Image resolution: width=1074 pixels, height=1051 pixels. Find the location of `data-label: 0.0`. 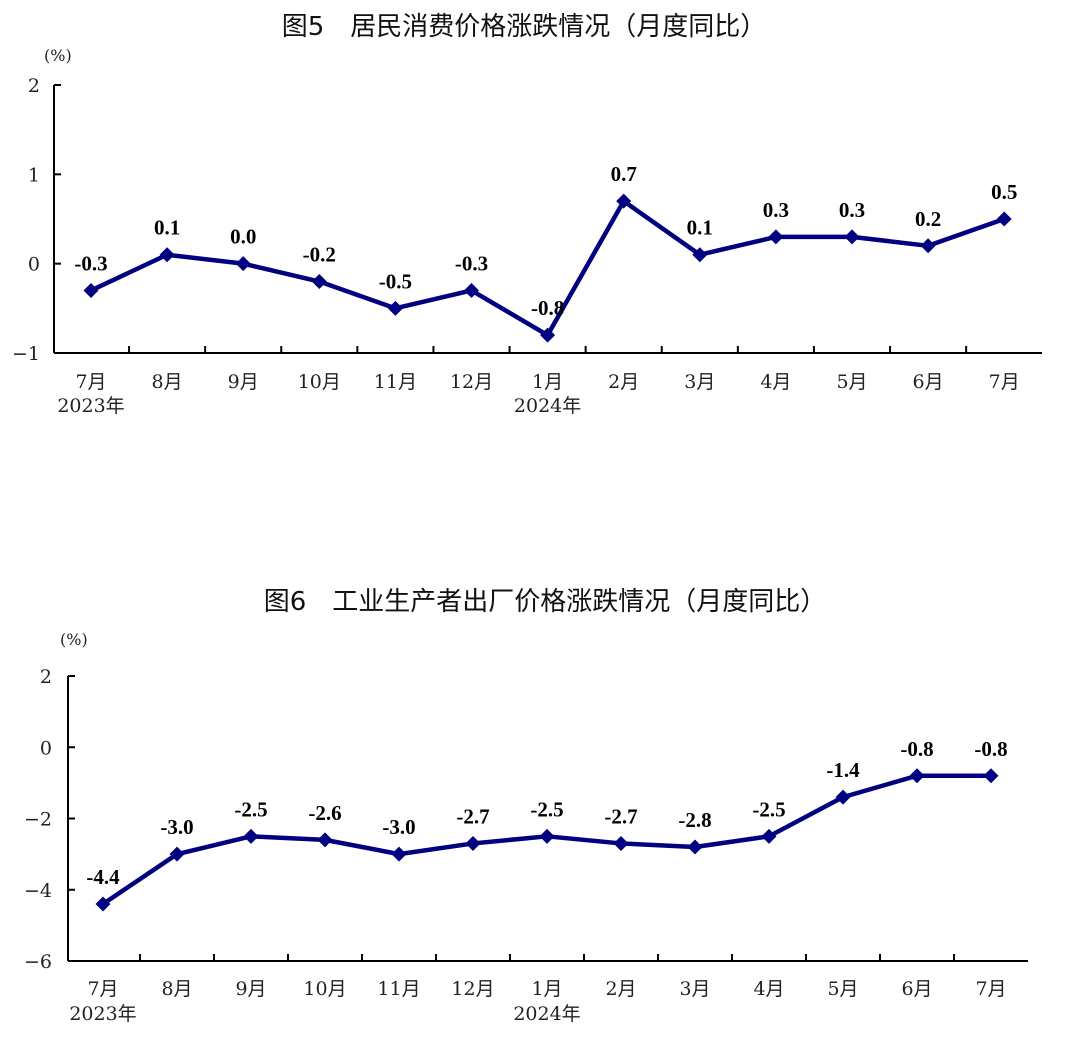

data-label: 0.0 is located at coordinates (243, 237).